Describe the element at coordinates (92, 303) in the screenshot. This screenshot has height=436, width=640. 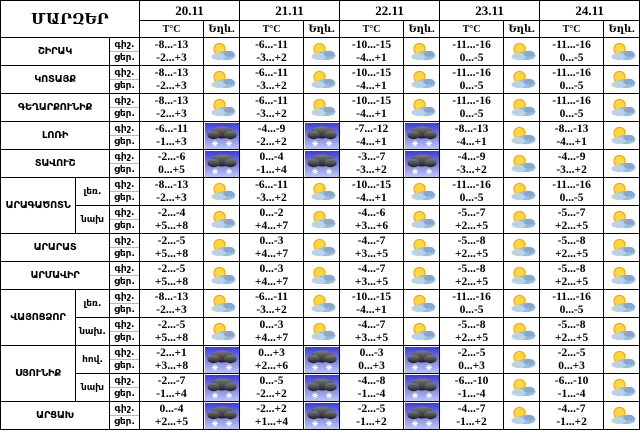
I see `zone-label: լեռ.` at that location.